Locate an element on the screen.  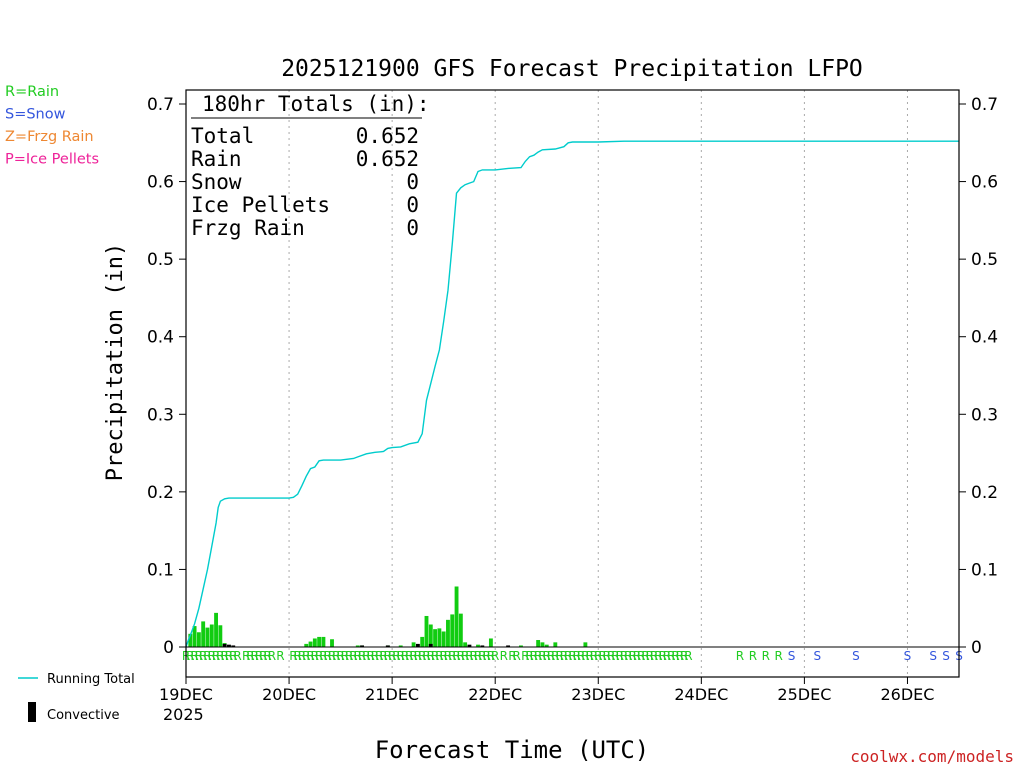
ptype-marker-100: R is located at coordinates (645, 656).